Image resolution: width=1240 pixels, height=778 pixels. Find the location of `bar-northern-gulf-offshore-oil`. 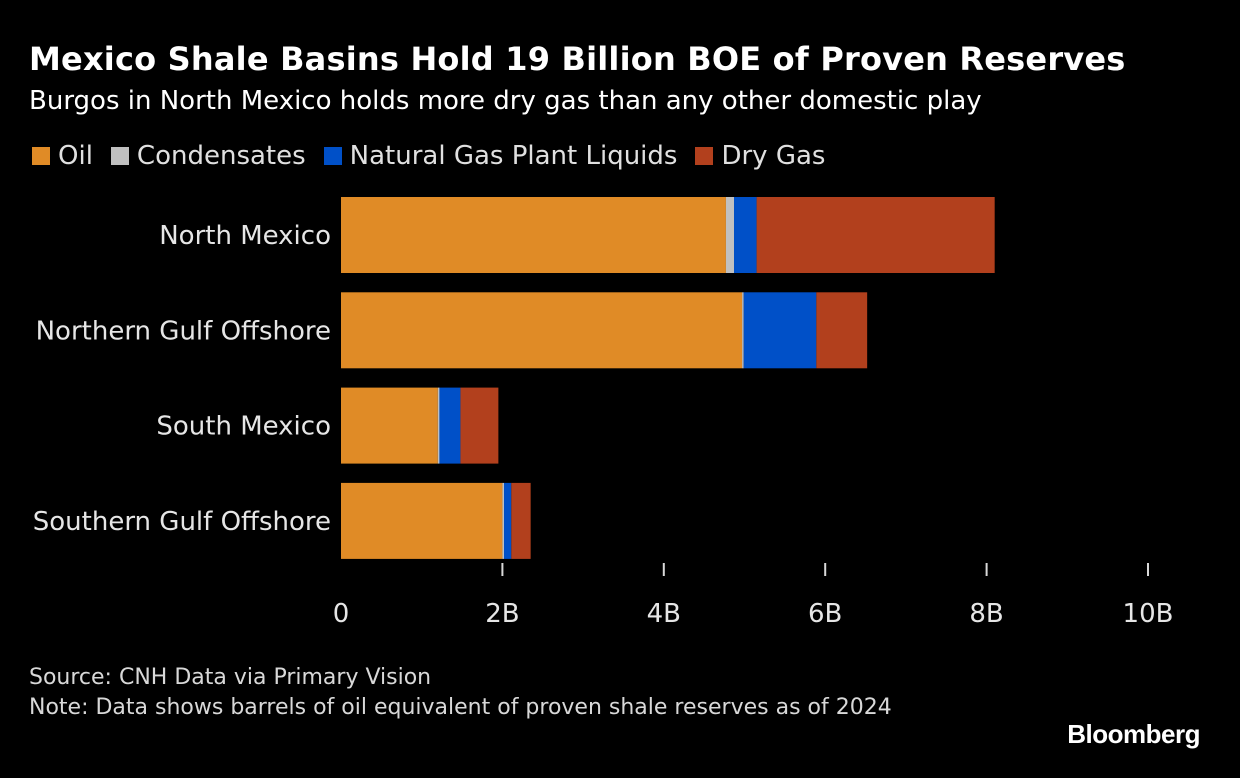

bar-northern-gulf-offshore-oil is located at coordinates (542, 330).